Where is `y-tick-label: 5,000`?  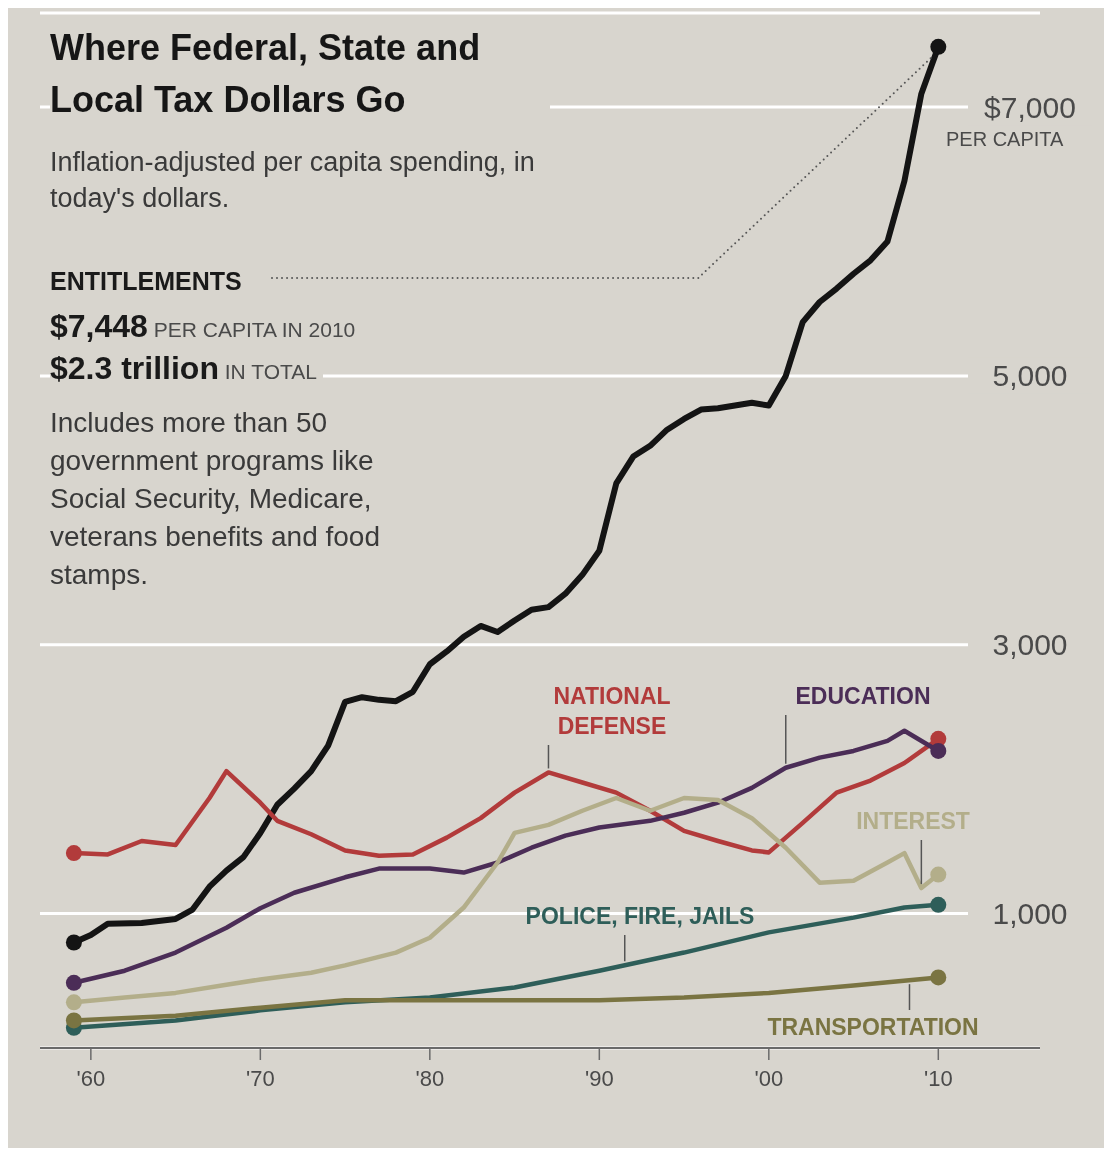 y-tick-label: 5,000 is located at coordinates (1030, 376).